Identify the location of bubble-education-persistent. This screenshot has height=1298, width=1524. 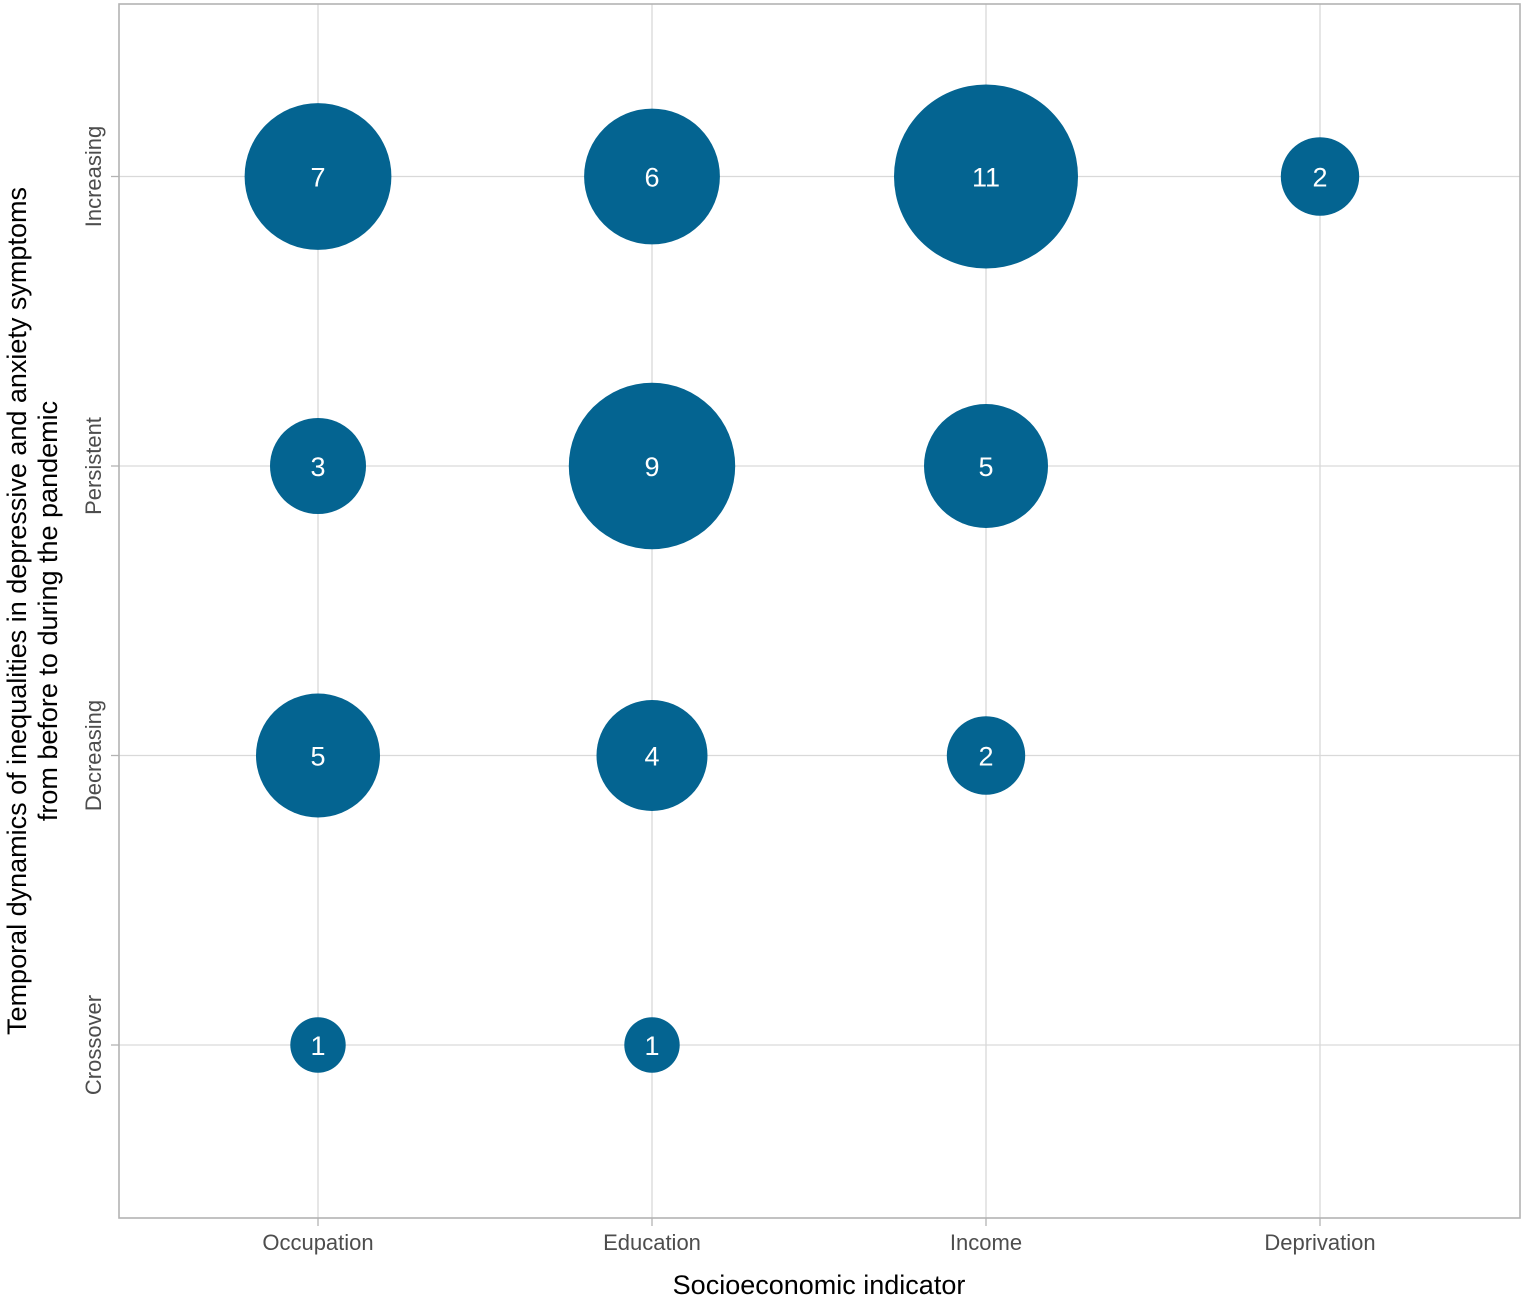
(652, 466).